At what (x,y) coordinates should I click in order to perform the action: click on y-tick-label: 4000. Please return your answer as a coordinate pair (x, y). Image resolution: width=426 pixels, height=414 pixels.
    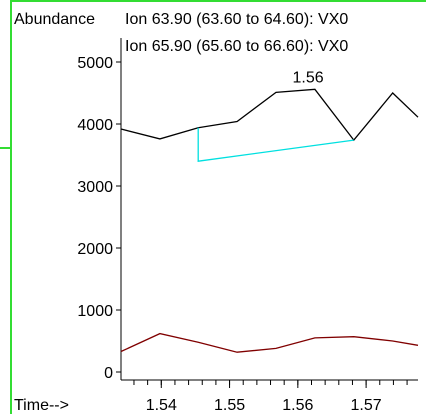
    Looking at the image, I should click on (95, 125).